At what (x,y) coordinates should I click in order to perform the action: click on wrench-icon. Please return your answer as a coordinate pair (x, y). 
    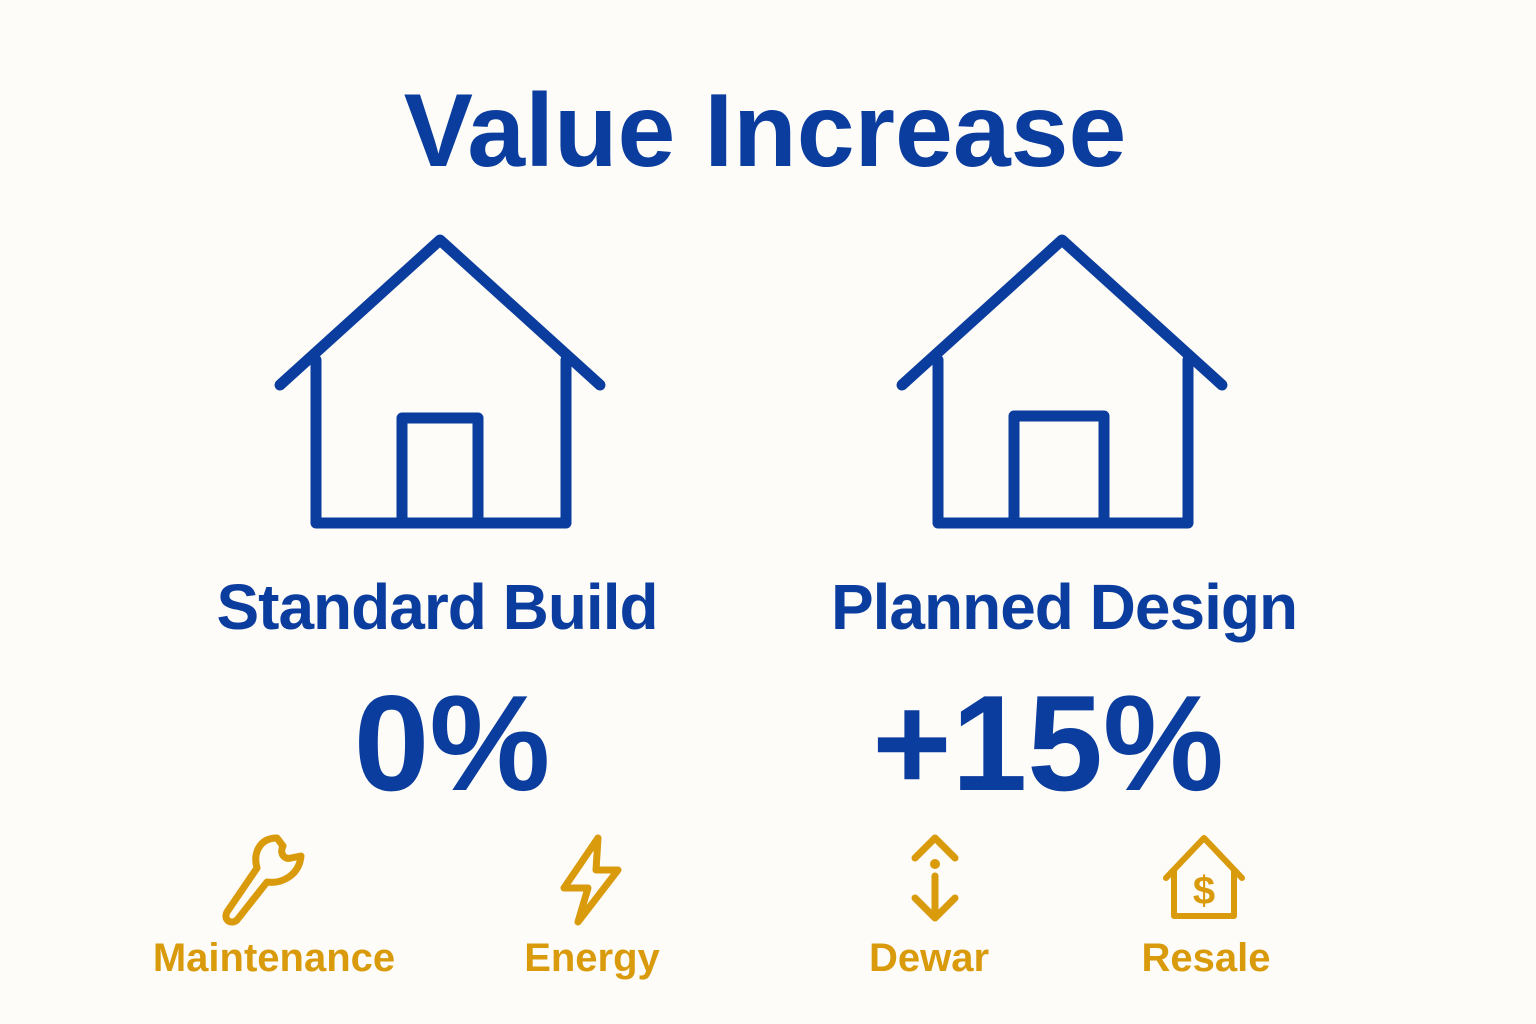
    Looking at the image, I should click on (263, 880).